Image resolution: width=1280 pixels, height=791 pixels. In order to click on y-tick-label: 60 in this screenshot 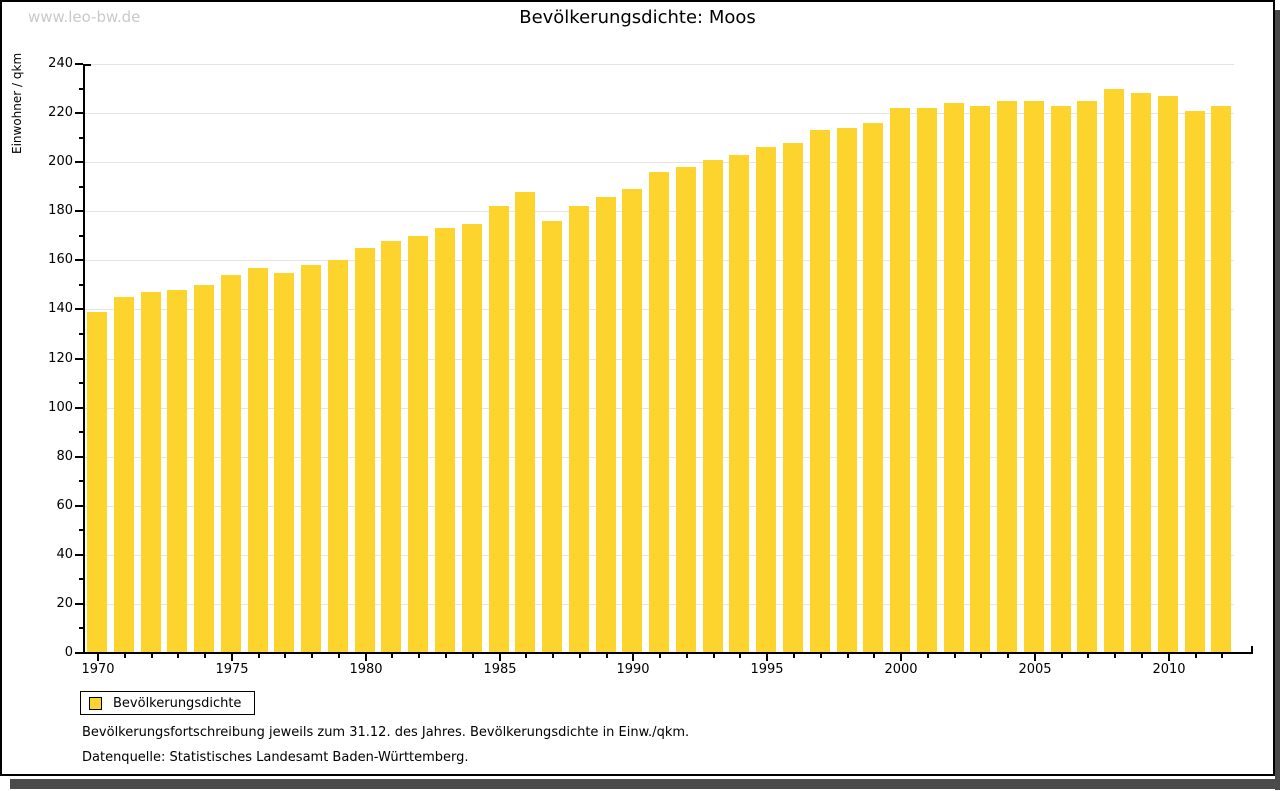, I will do `click(64, 505)`.